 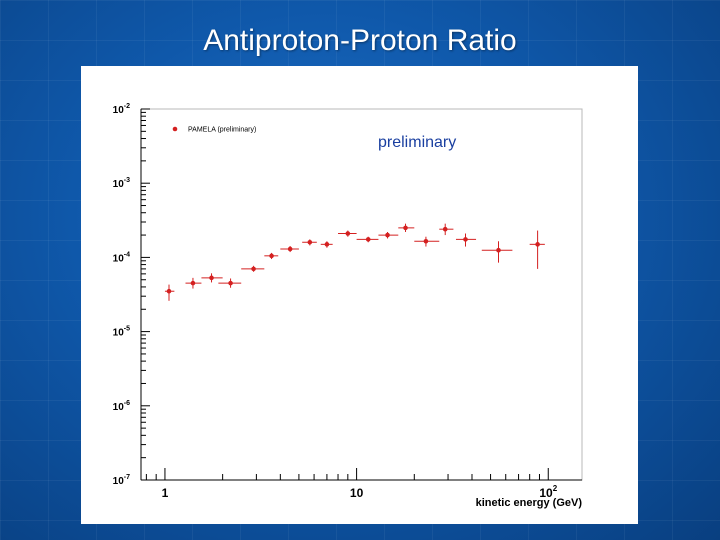 What do you see at coordinates (165, 493) in the screenshot?
I see `x-tick-label: 1` at bounding box center [165, 493].